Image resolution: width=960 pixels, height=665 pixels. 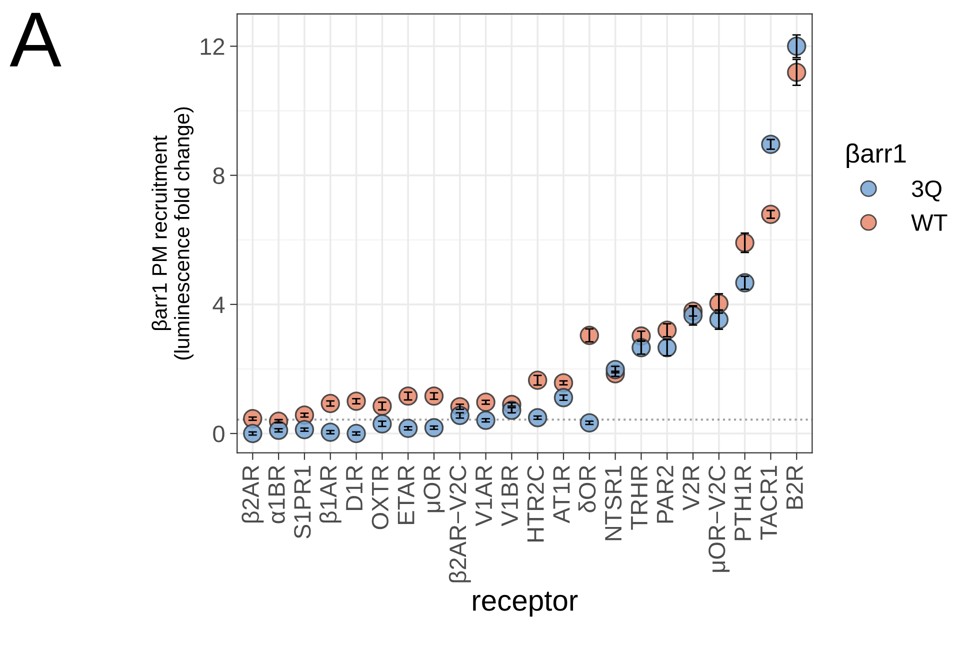 I want to click on x-tick-label: PAR2, so click(x=665, y=494).